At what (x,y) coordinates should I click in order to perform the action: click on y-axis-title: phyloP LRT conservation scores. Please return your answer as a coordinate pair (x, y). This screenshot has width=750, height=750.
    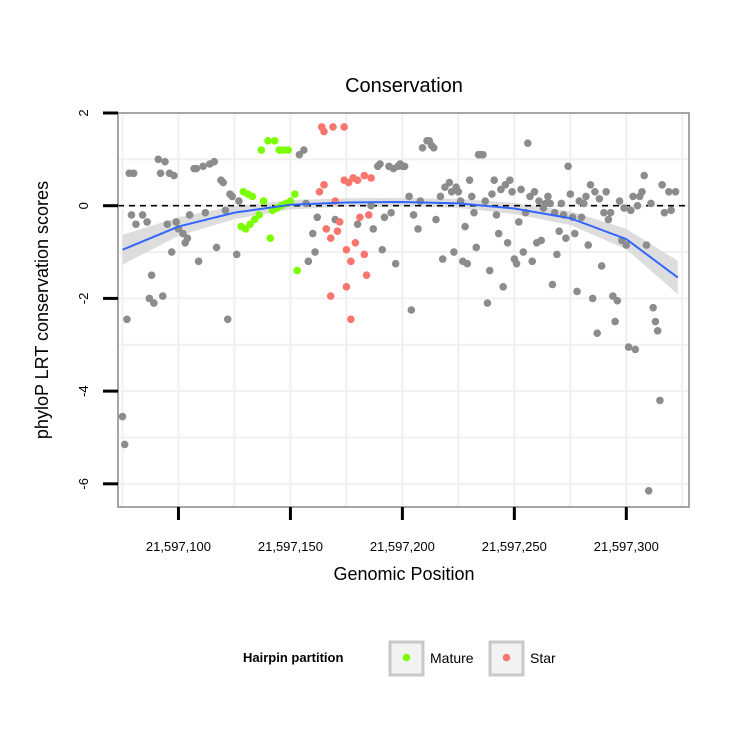
    Looking at the image, I should click on (42, 310).